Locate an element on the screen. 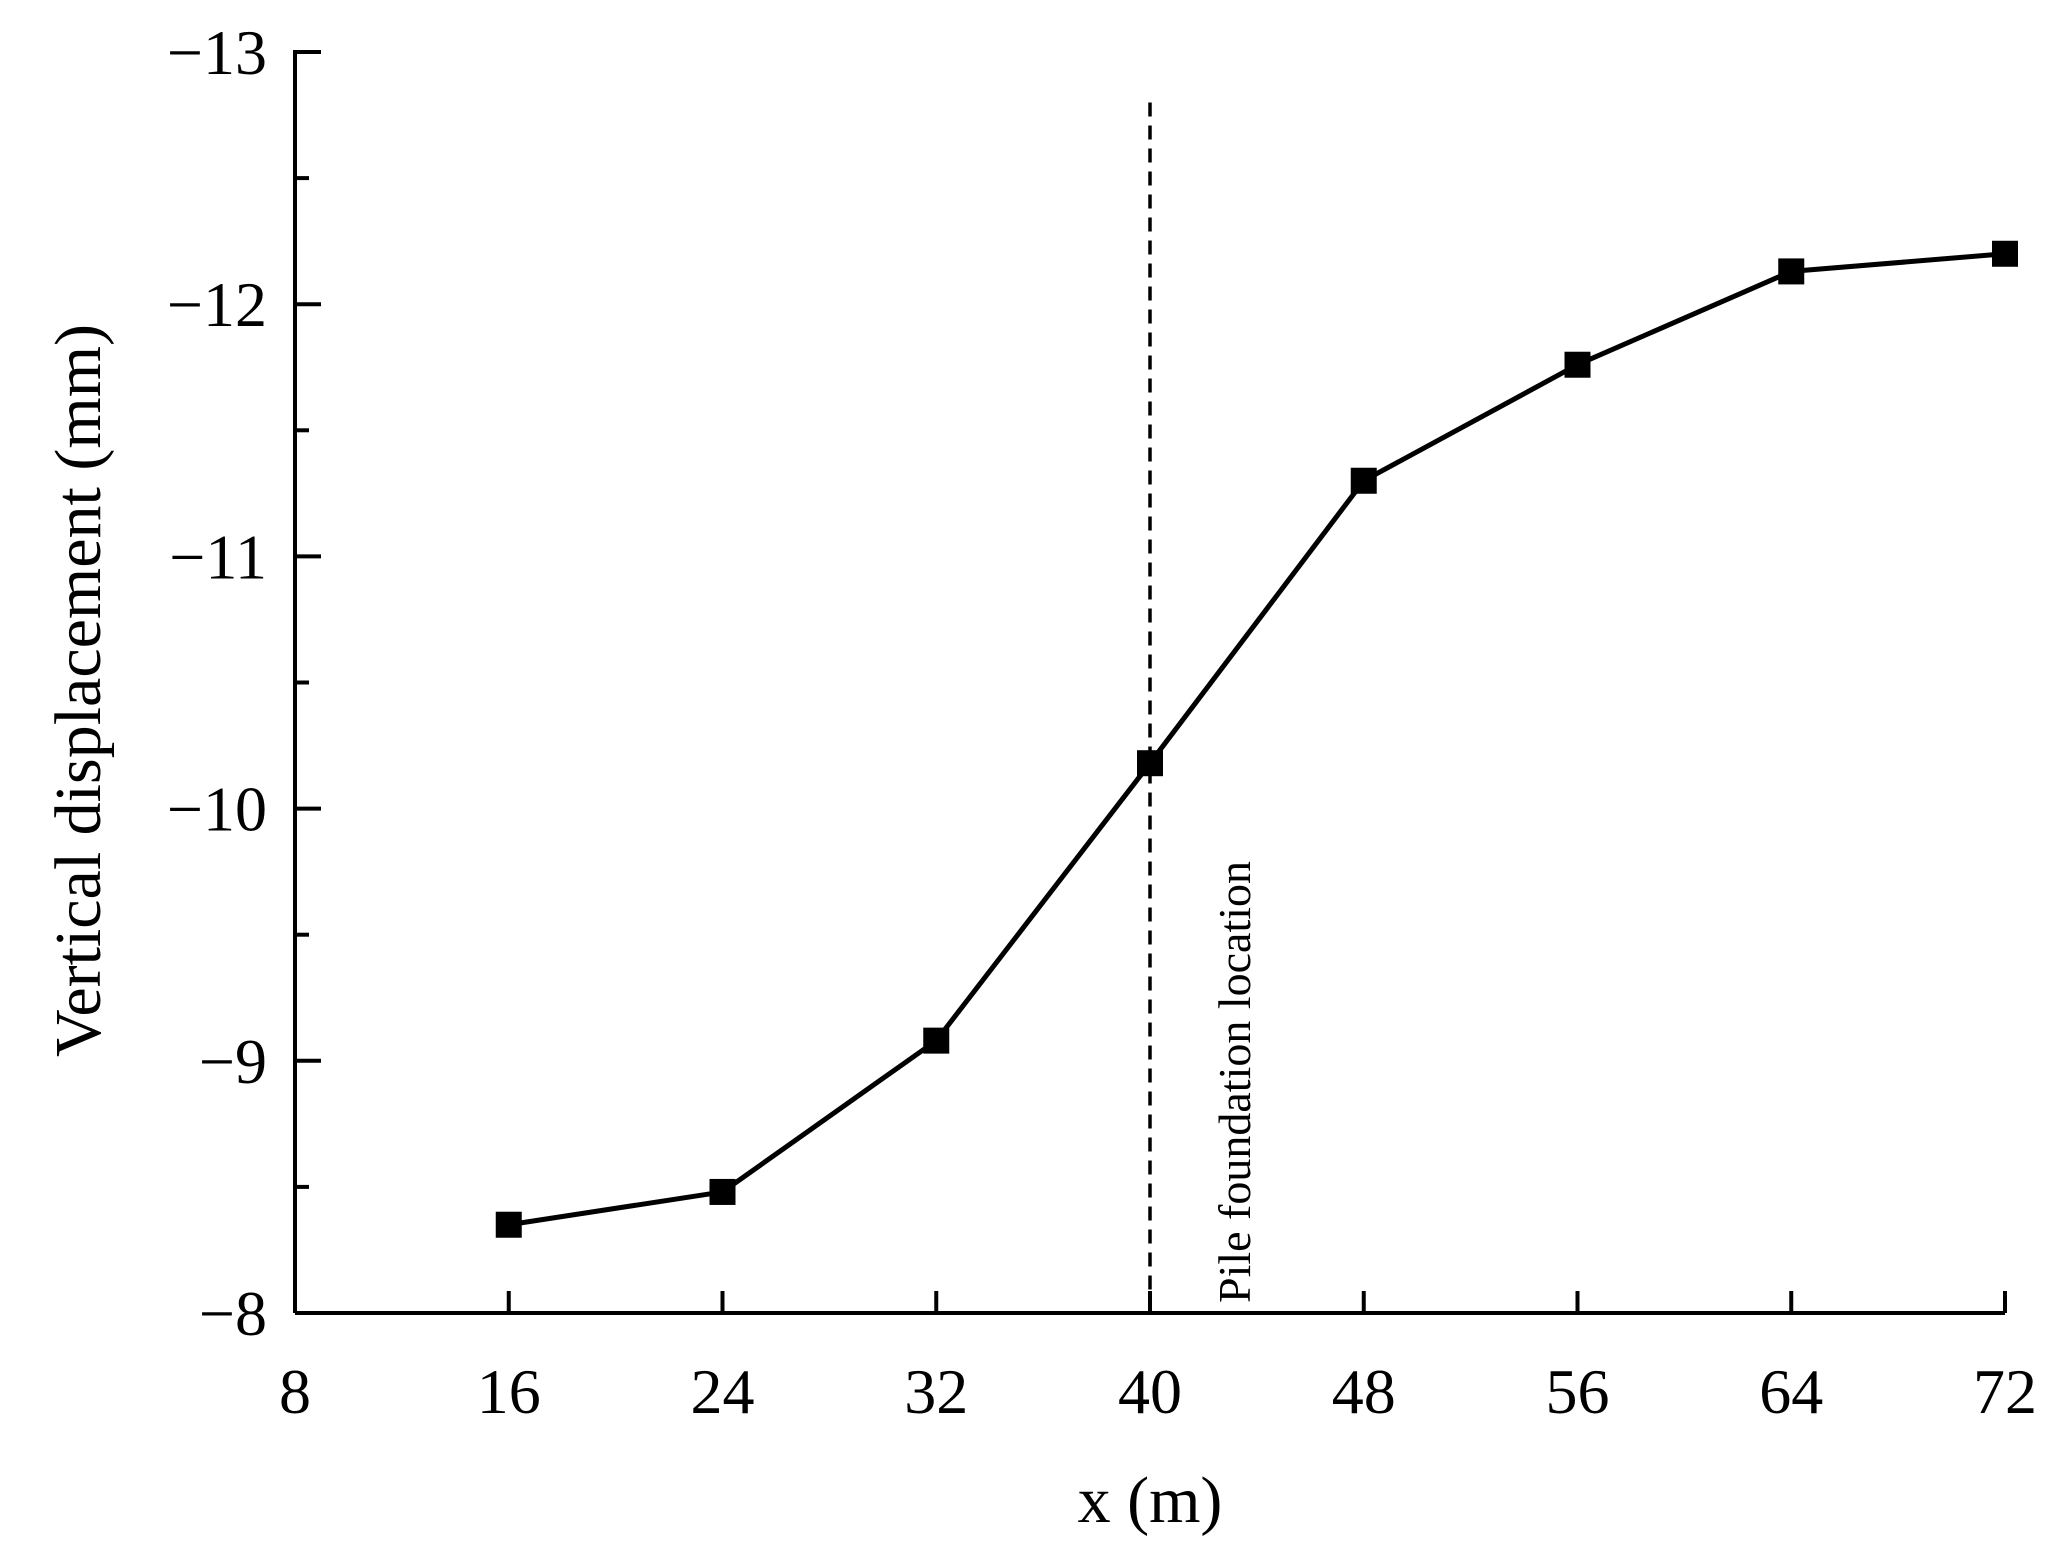  y-tick-label: −10 is located at coordinates (217, 809).